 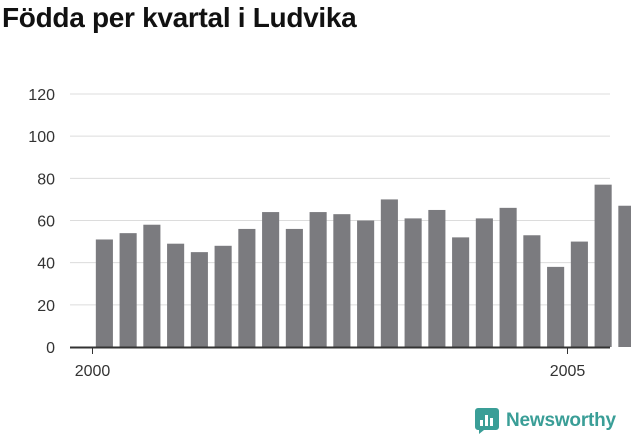 I want to click on chart-title: Födda per kvartal i Ludvika, so click(x=179, y=17).